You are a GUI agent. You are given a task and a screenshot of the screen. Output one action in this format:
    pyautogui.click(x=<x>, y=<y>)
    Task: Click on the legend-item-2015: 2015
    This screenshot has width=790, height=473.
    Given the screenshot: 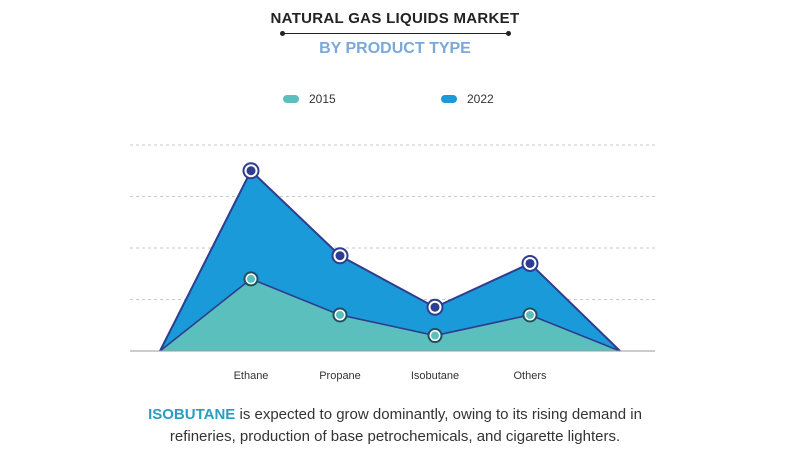 What is the action you would take?
    pyautogui.click(x=309, y=99)
    